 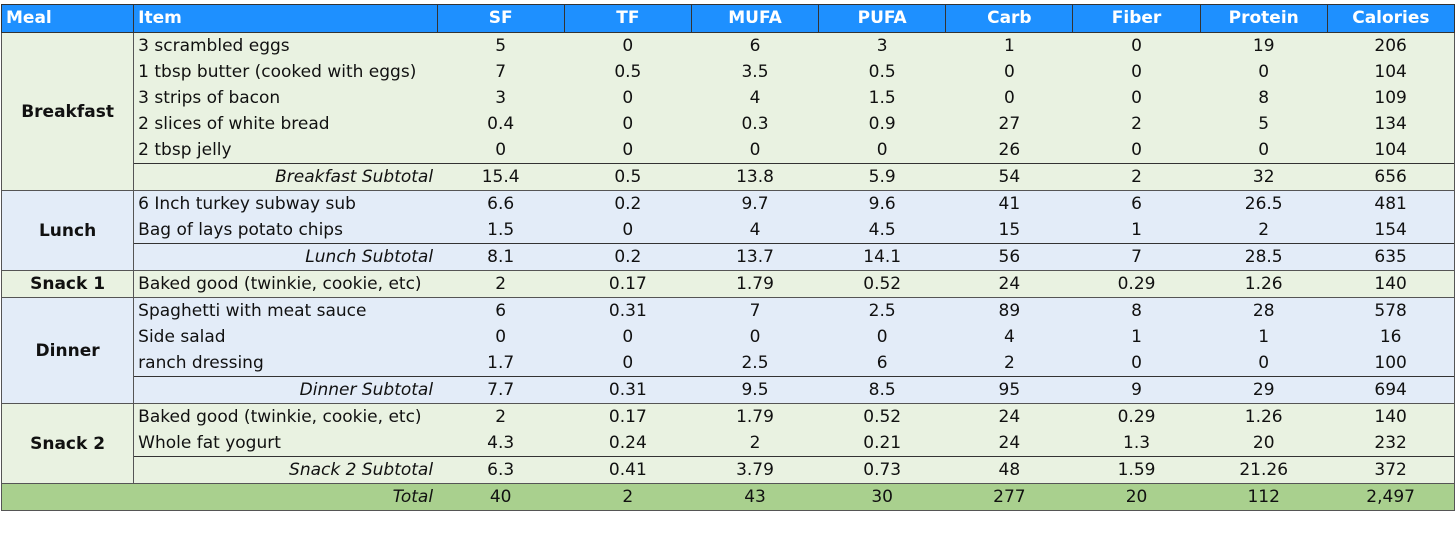 I want to click on total-value: 40, so click(x=501, y=497).